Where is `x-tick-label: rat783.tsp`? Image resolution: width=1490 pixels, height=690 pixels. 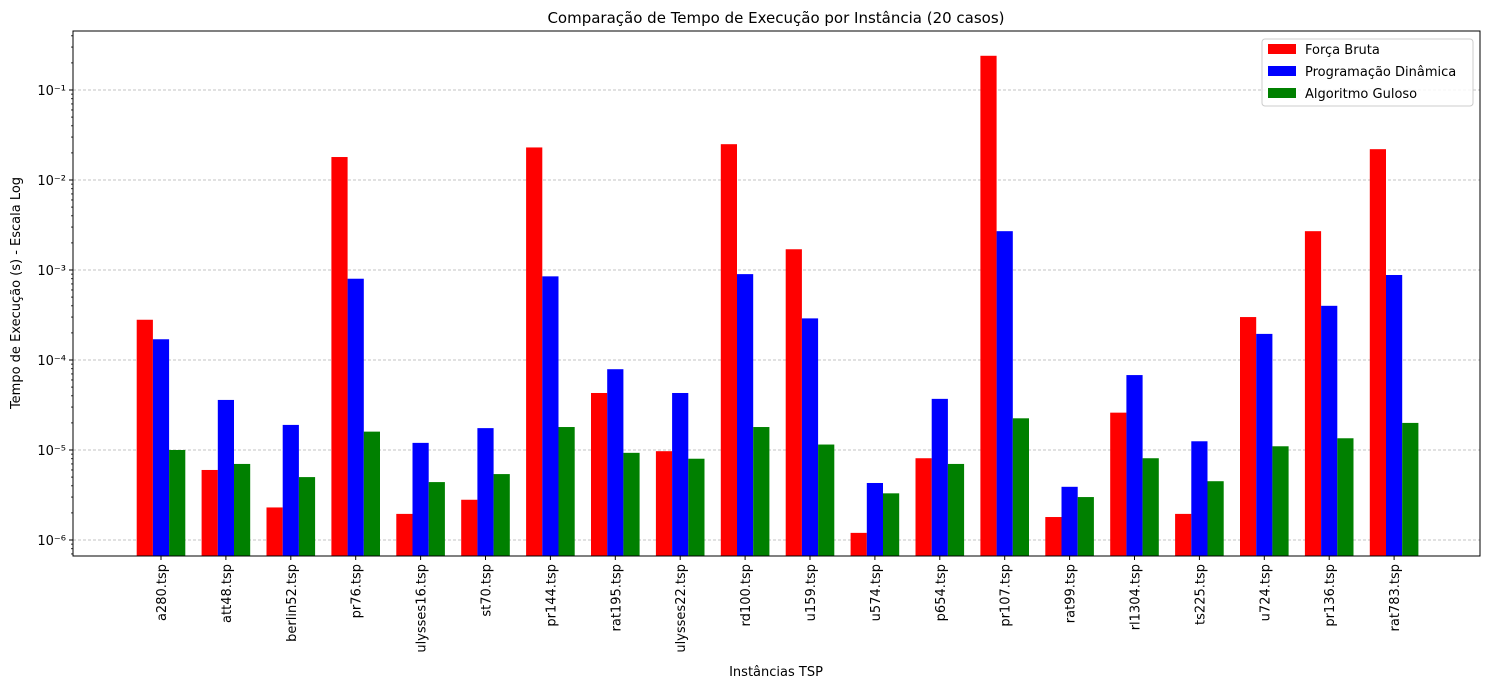 x-tick-label: rat783.tsp is located at coordinates (1395, 597).